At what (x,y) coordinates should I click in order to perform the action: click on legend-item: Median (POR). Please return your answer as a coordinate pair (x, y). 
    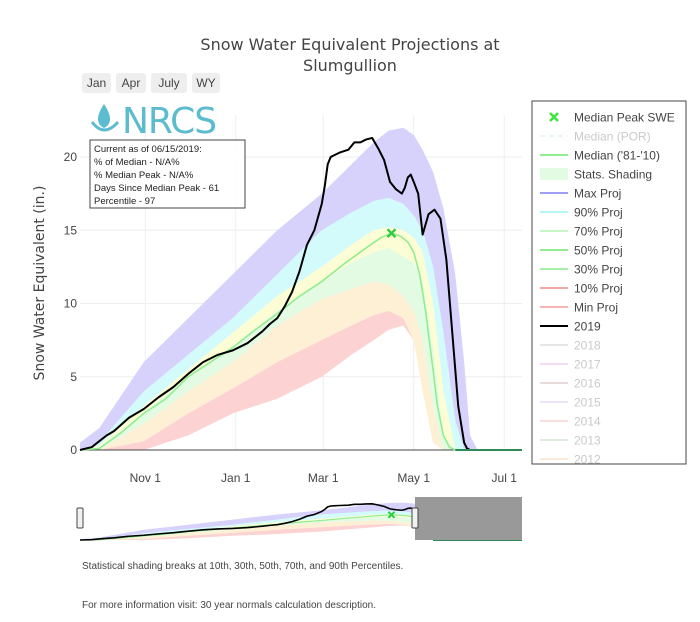
    Looking at the image, I should click on (595, 137).